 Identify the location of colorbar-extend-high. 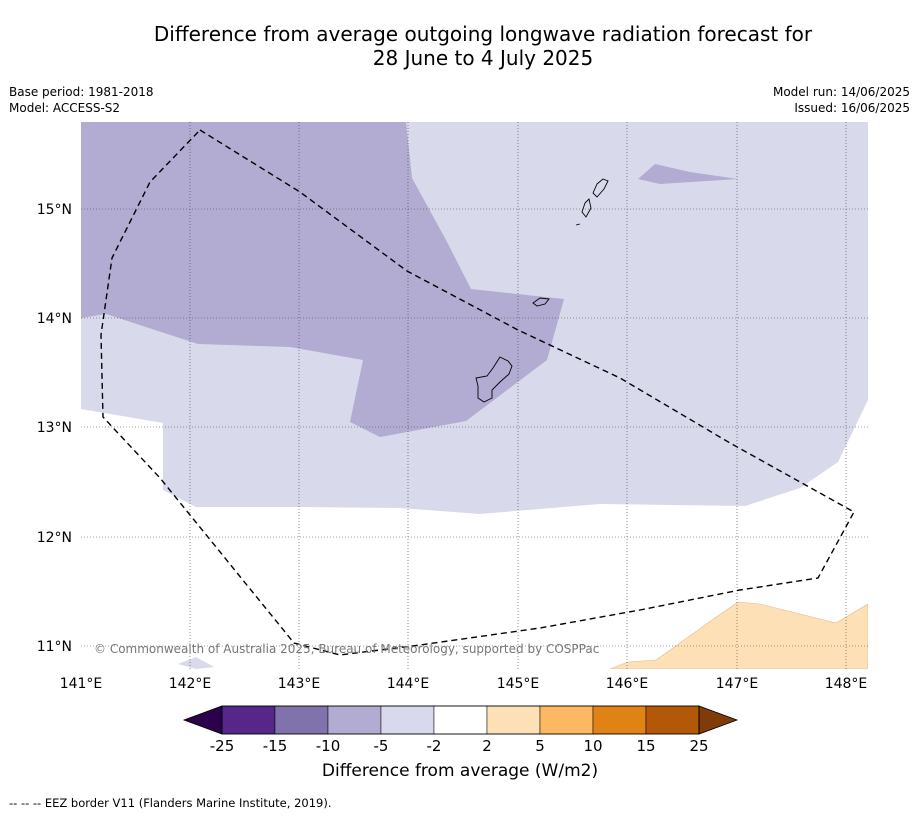
(718, 720).